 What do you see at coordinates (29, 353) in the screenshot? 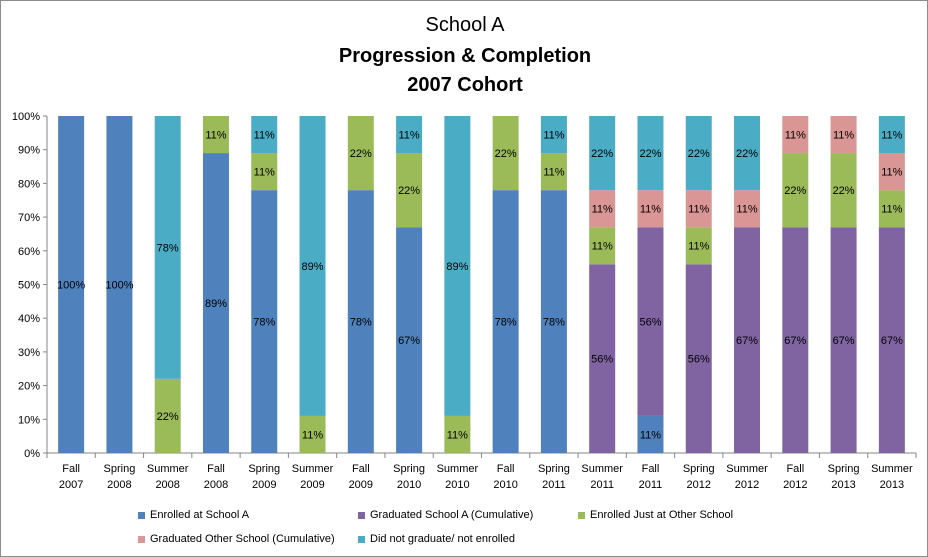
I see `y-tick-label: 30%` at bounding box center [29, 353].